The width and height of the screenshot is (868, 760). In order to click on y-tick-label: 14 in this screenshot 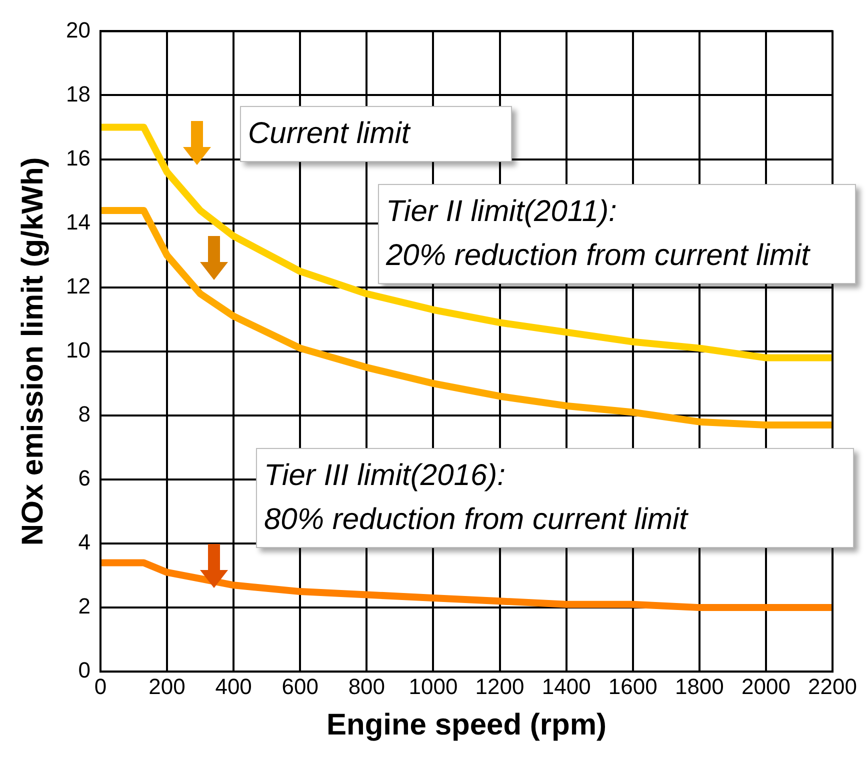, I will do `click(78, 221)`.